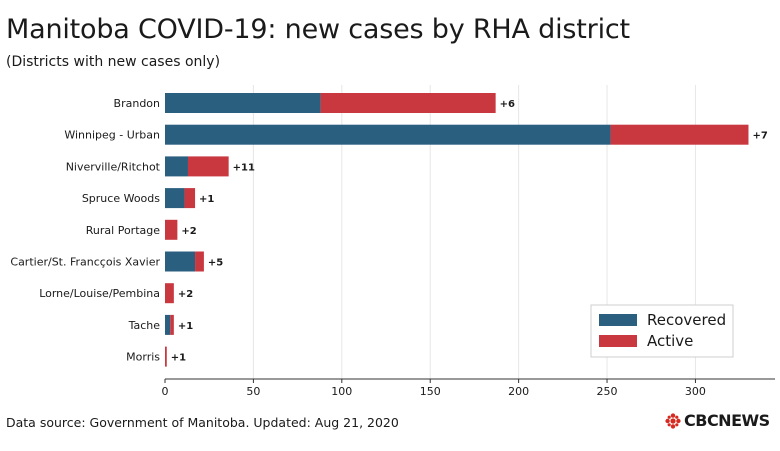  I want to click on category-label: Morris, so click(143, 357).